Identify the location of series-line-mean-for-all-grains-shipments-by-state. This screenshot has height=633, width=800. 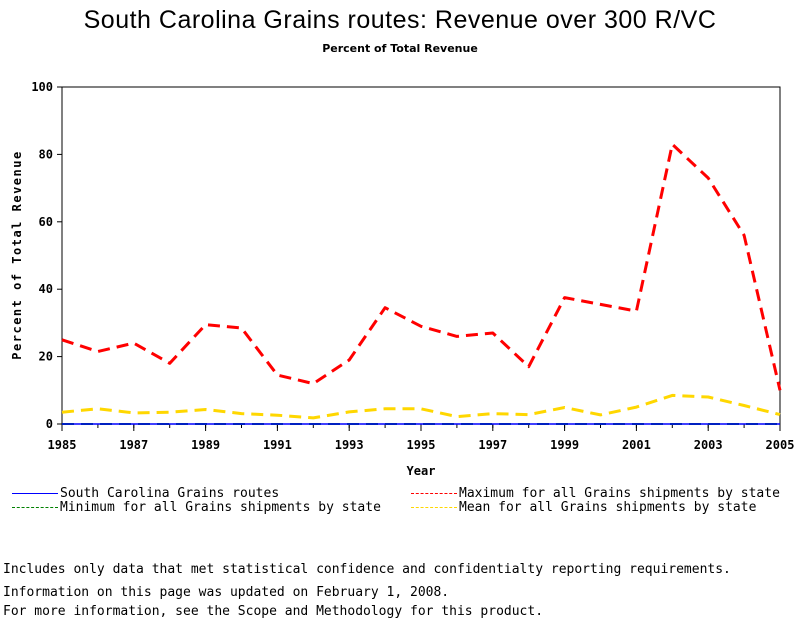
(421, 406).